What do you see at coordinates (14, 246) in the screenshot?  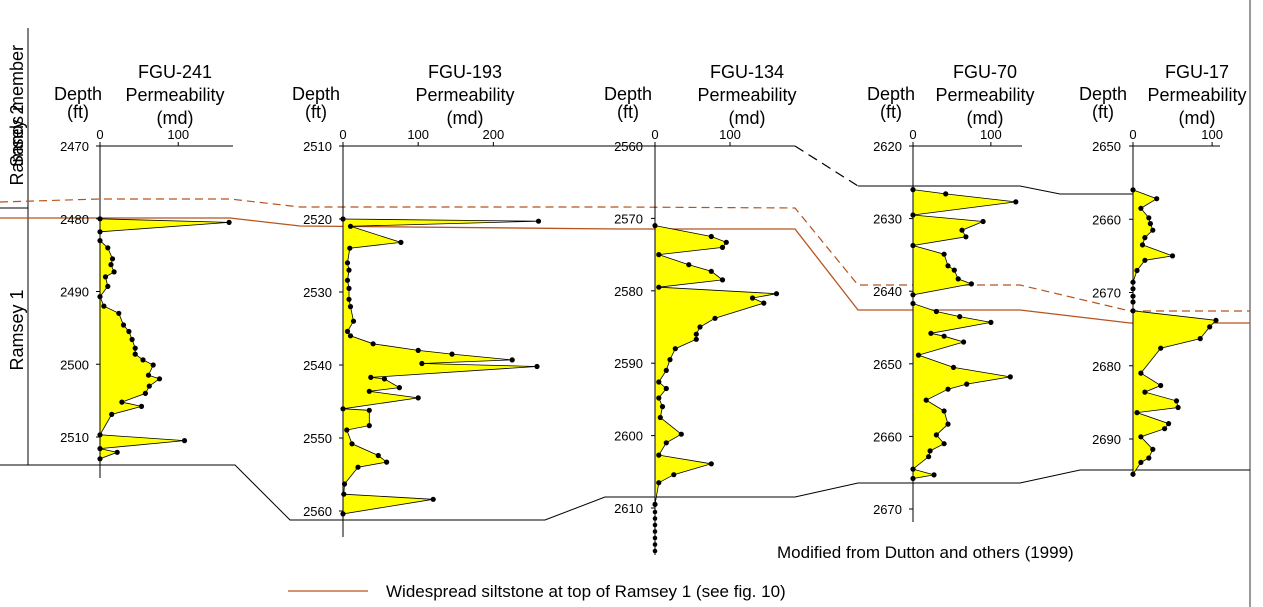 I see `member-column: Sands member Ramsey 2 Ramsey 1` at bounding box center [14, 246].